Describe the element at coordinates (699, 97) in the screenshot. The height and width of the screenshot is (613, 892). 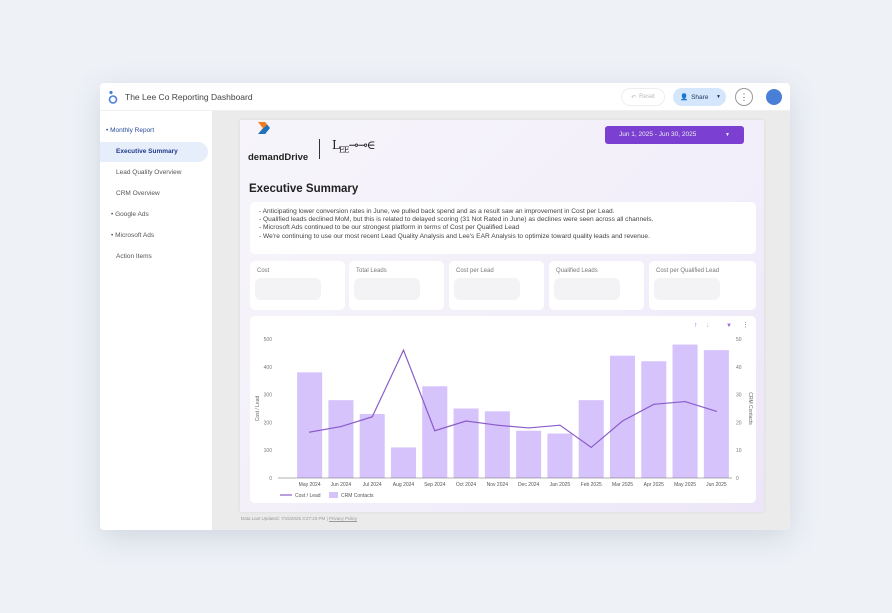
I see `share-button: 👤 Share ▼` at that location.